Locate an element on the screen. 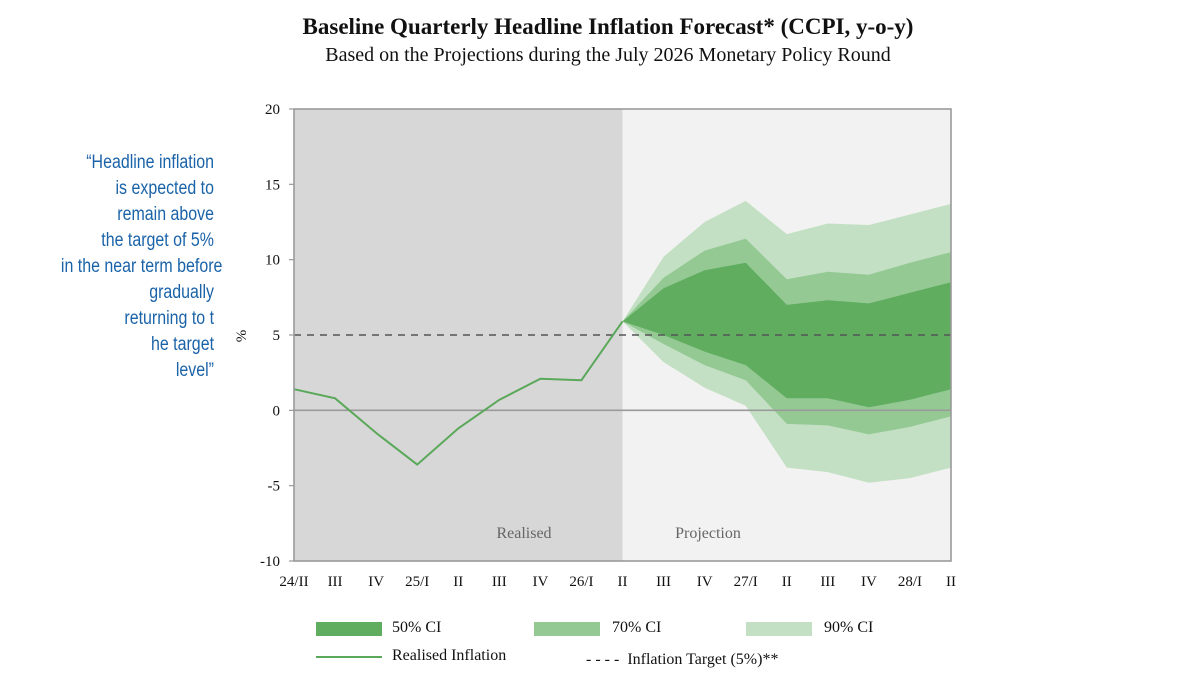 The width and height of the screenshot is (1200, 677). legend-swatch-90ci is located at coordinates (779, 629).